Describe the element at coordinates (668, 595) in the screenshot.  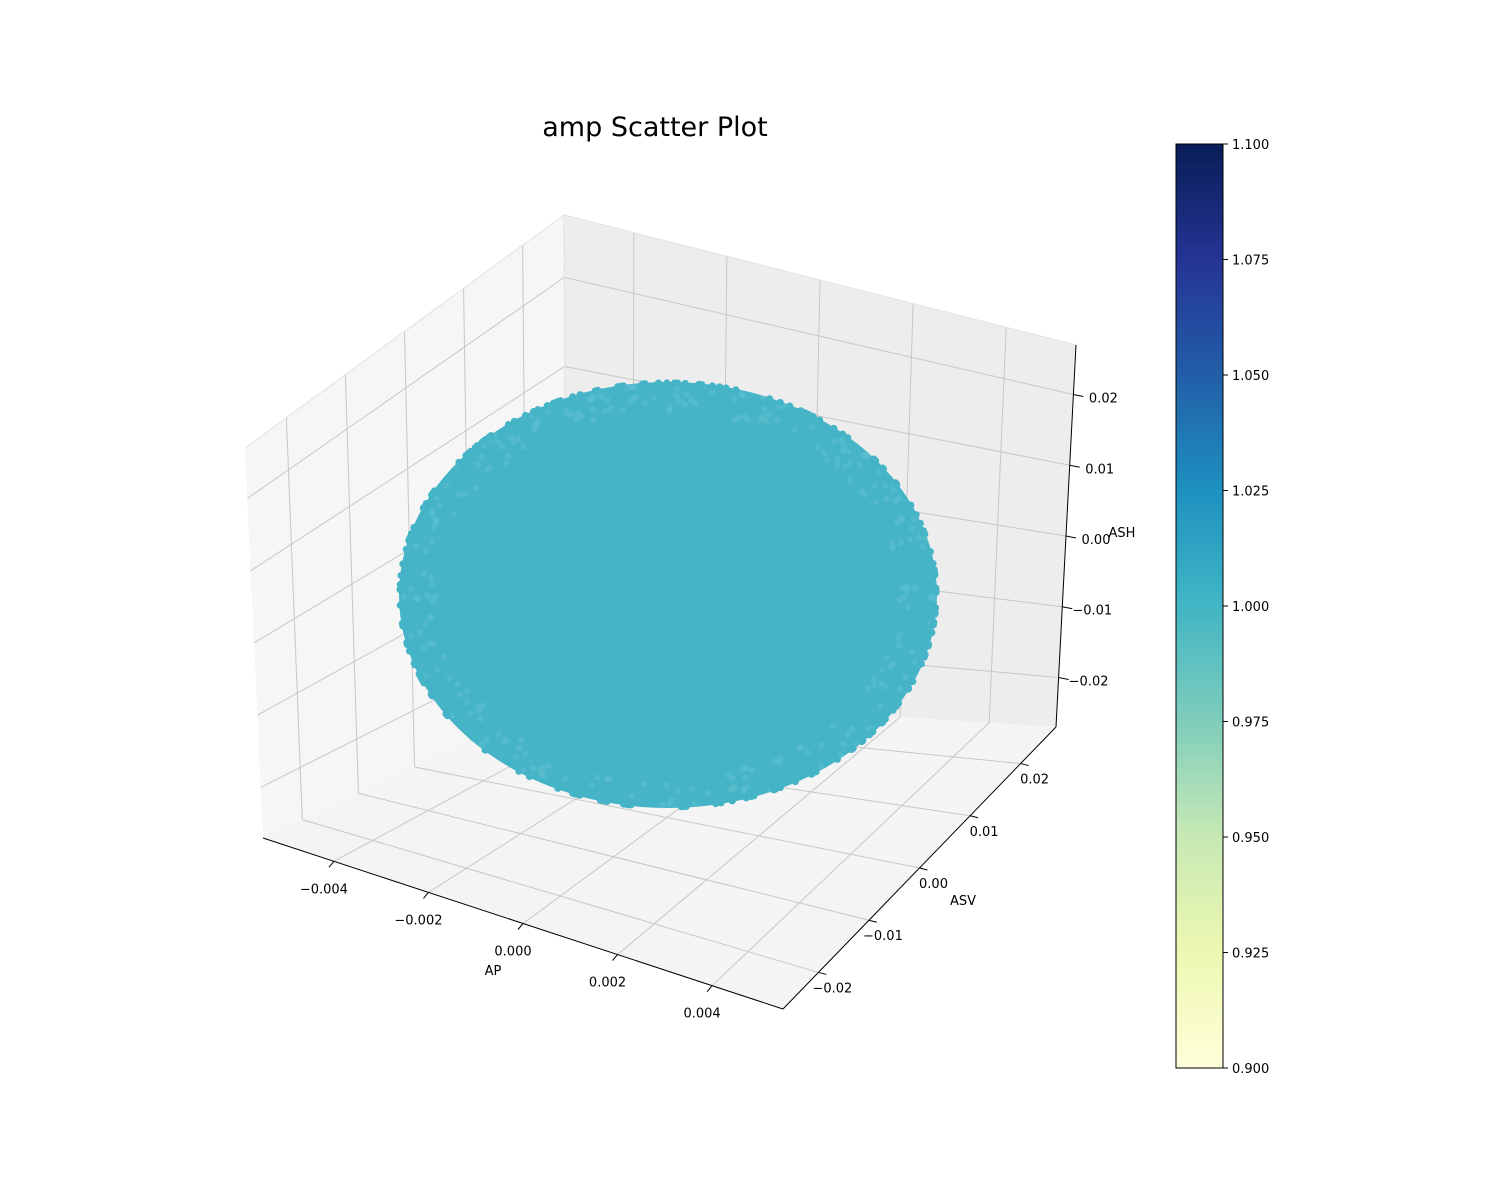
I see `point-cloud` at that location.